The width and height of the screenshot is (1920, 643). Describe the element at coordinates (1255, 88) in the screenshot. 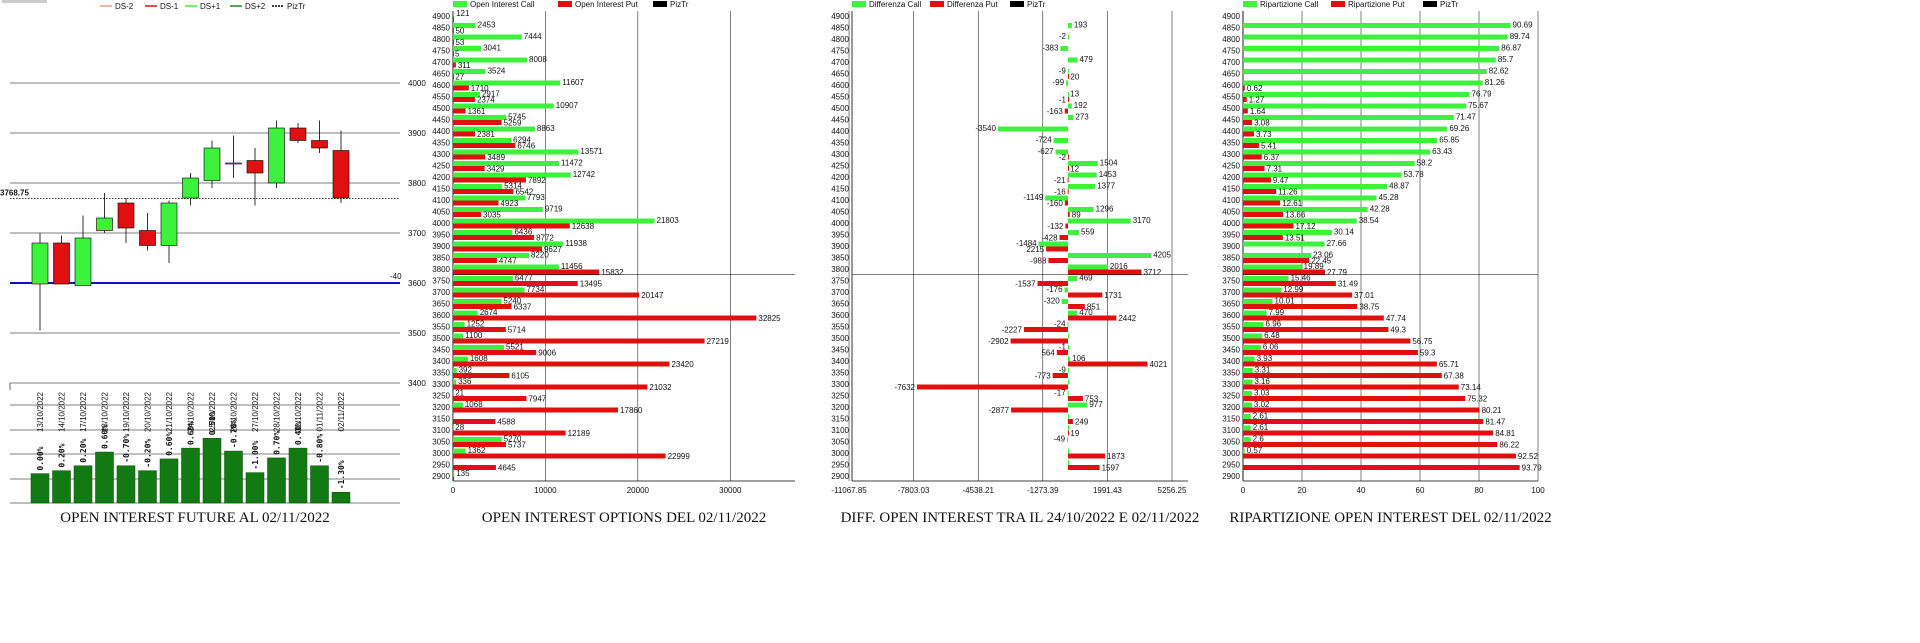

I see `put-label: 0.62` at that location.